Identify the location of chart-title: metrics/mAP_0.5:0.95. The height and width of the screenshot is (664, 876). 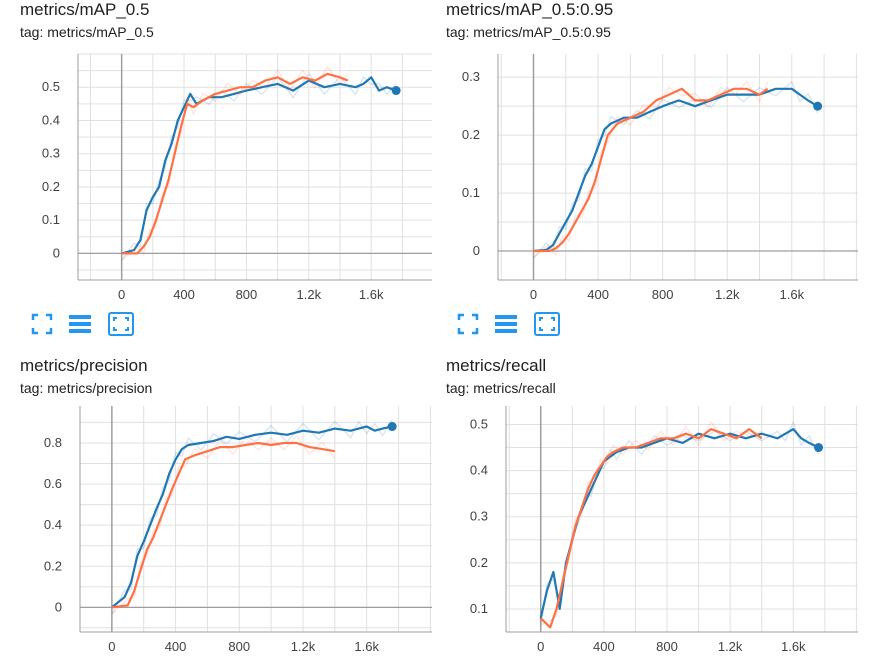
(530, 9).